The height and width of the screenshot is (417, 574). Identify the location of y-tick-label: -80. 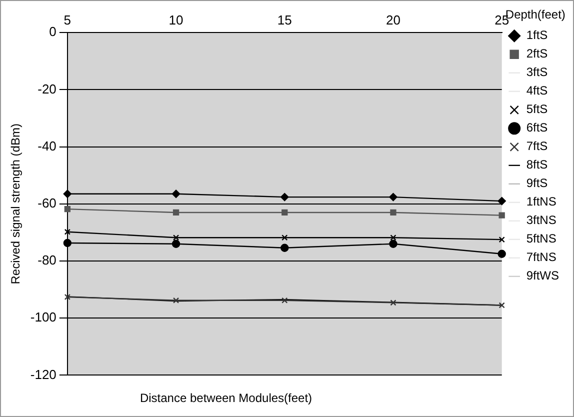
(47, 260).